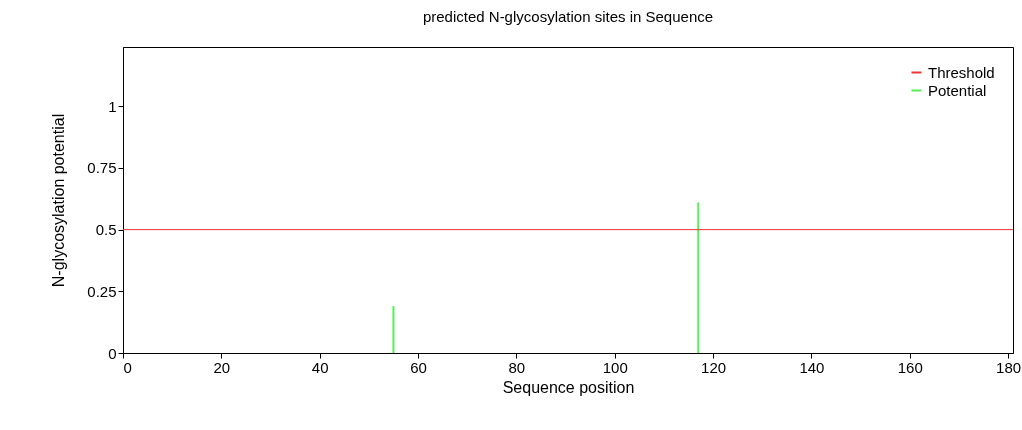 Image resolution: width=1022 pixels, height=430 pixels. I want to click on y-tick-label: 0.25, so click(102, 291).